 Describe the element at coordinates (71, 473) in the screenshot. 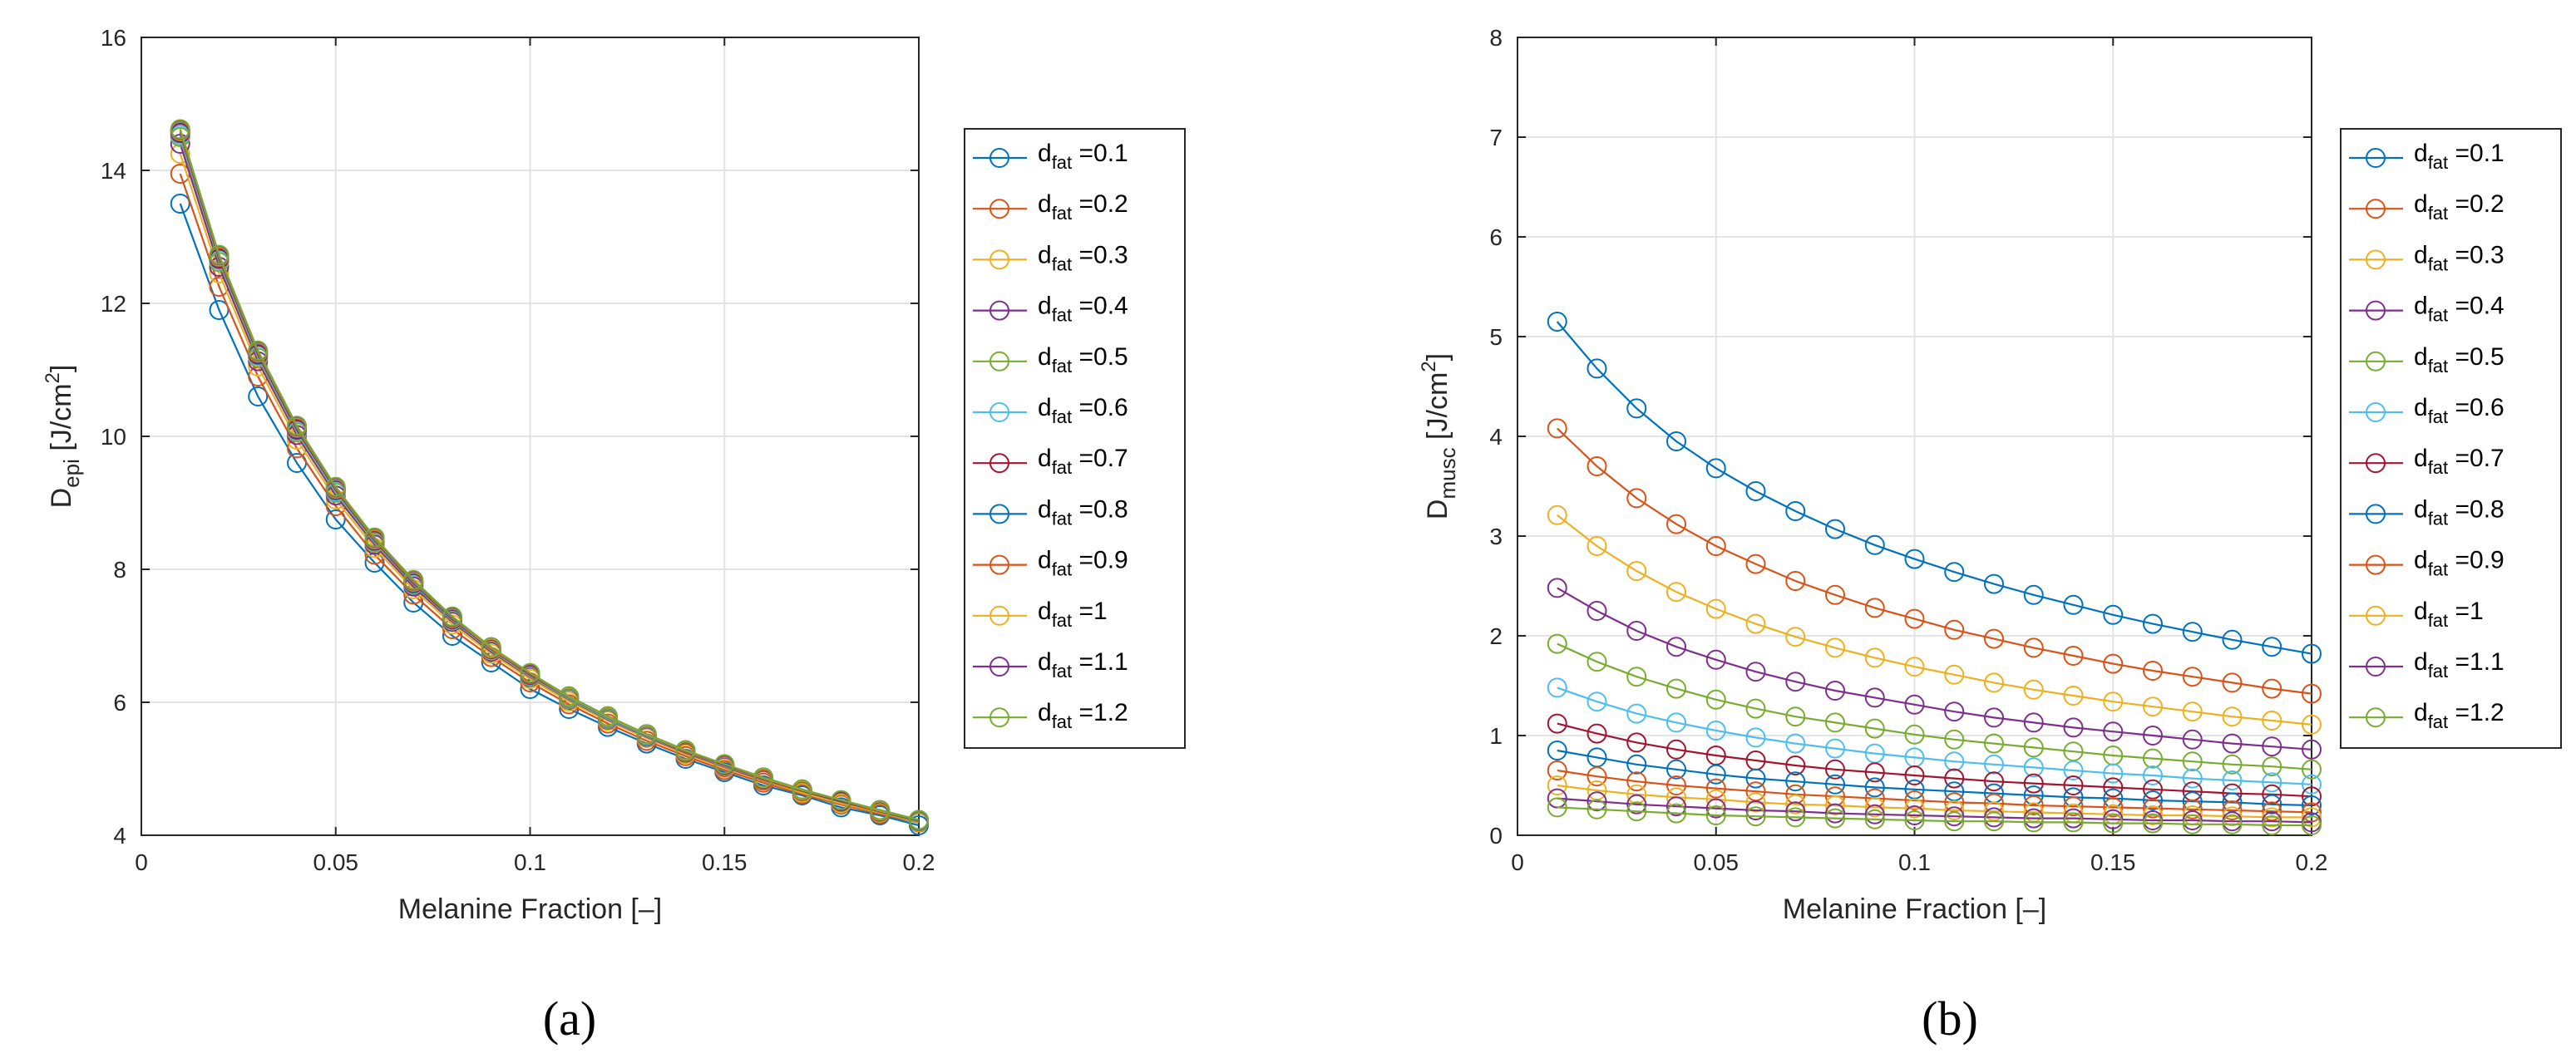

I see `y-axis-label-sub: epi` at that location.